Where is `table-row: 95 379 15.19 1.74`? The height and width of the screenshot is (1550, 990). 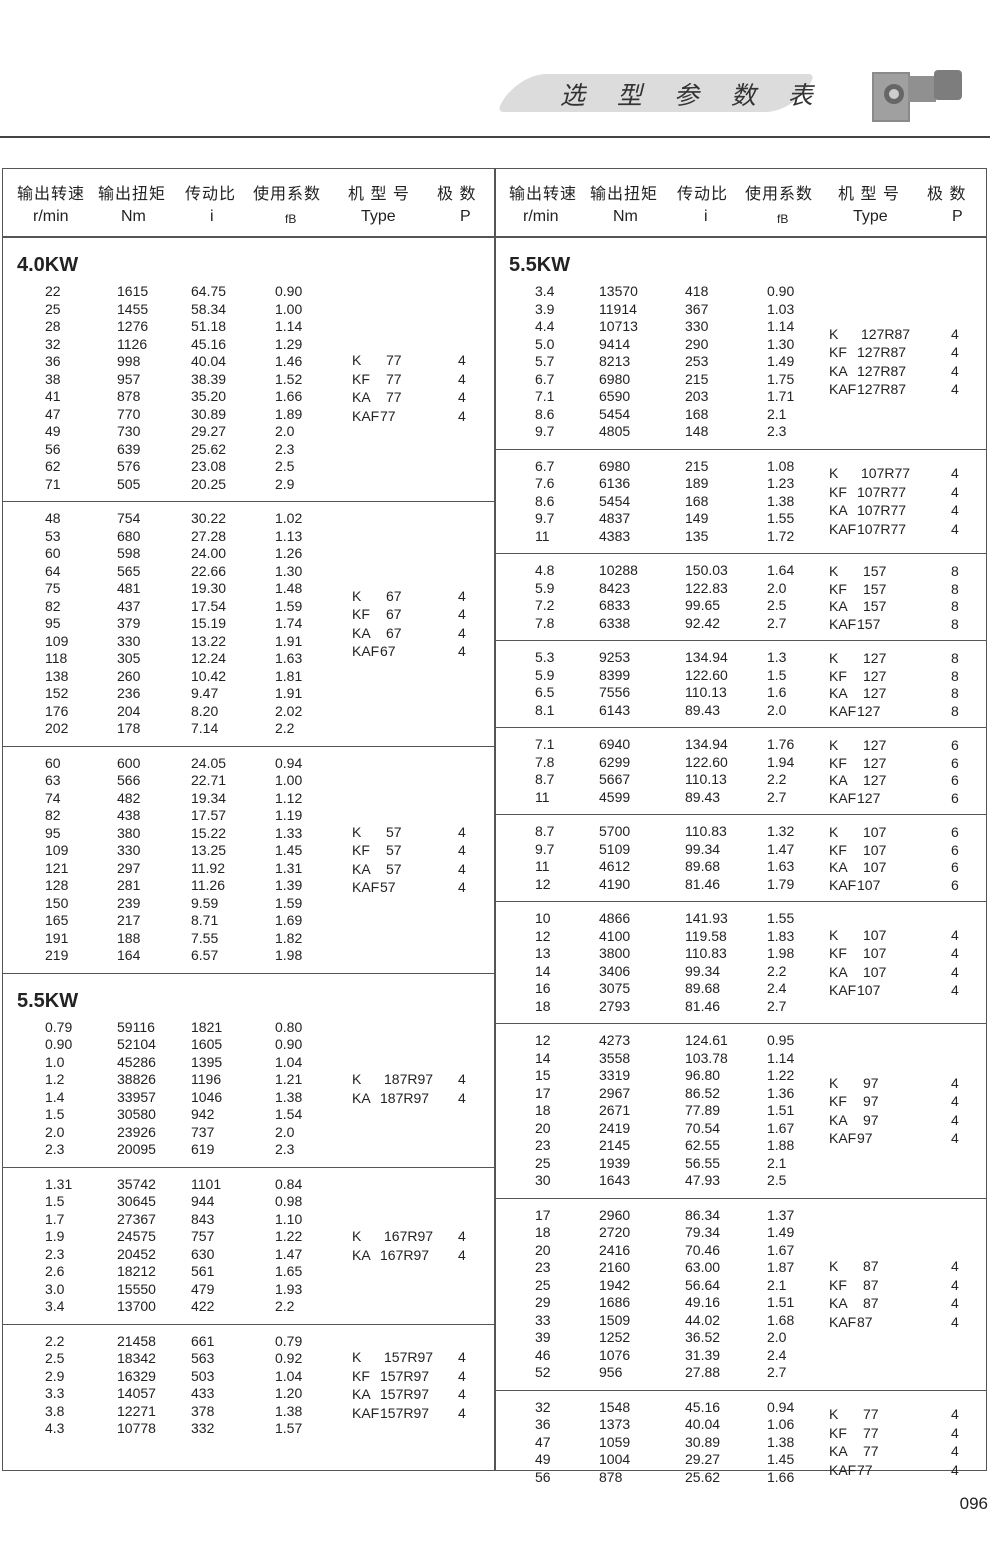 table-row: 95 379 15.19 1.74 is located at coordinates (249, 624).